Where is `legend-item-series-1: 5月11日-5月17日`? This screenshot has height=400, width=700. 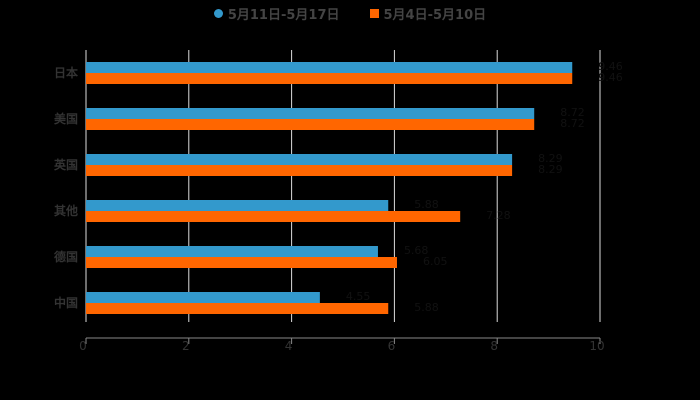 legend-item-series-1: 5月11日-5月17日 is located at coordinates (276, 13).